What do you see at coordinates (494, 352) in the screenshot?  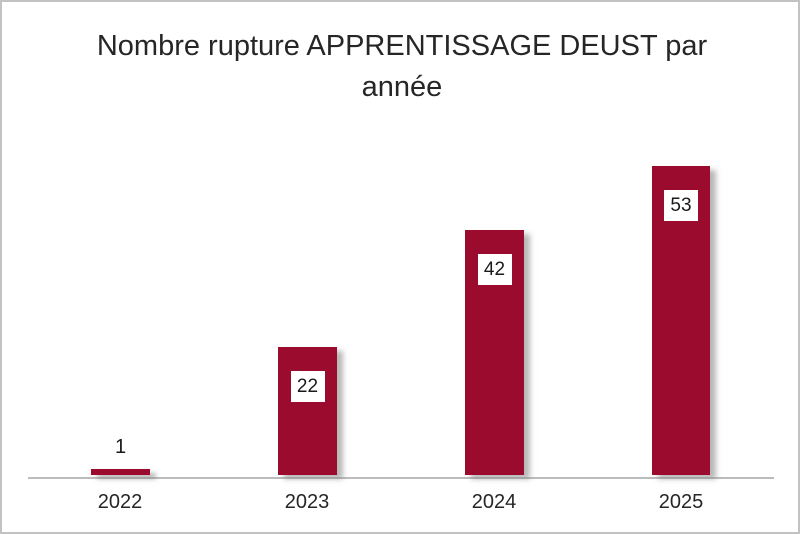 I see `bar-2024: 42` at bounding box center [494, 352].